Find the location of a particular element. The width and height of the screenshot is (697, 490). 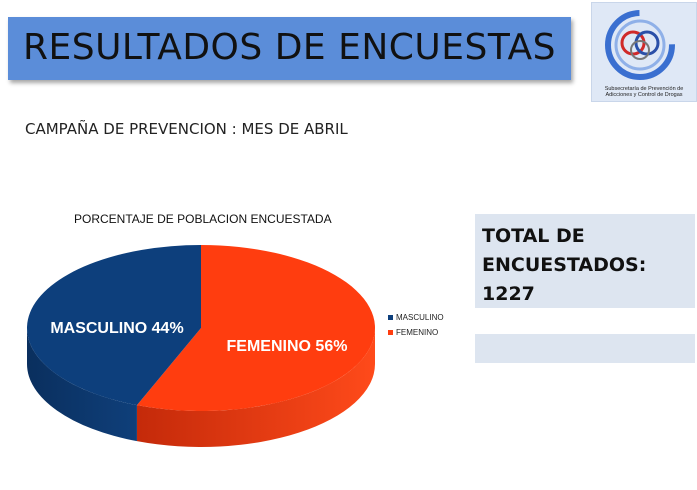

pie-slice-femenino is located at coordinates (255, 328).